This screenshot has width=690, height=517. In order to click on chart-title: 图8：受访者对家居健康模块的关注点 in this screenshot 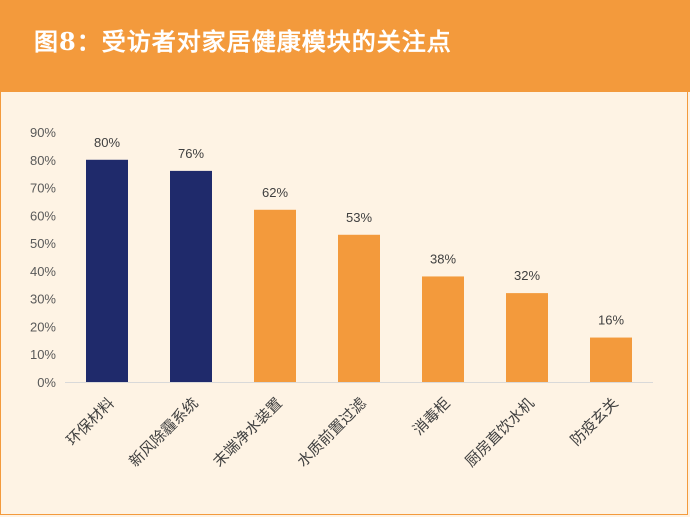, I will do `click(243, 41)`.